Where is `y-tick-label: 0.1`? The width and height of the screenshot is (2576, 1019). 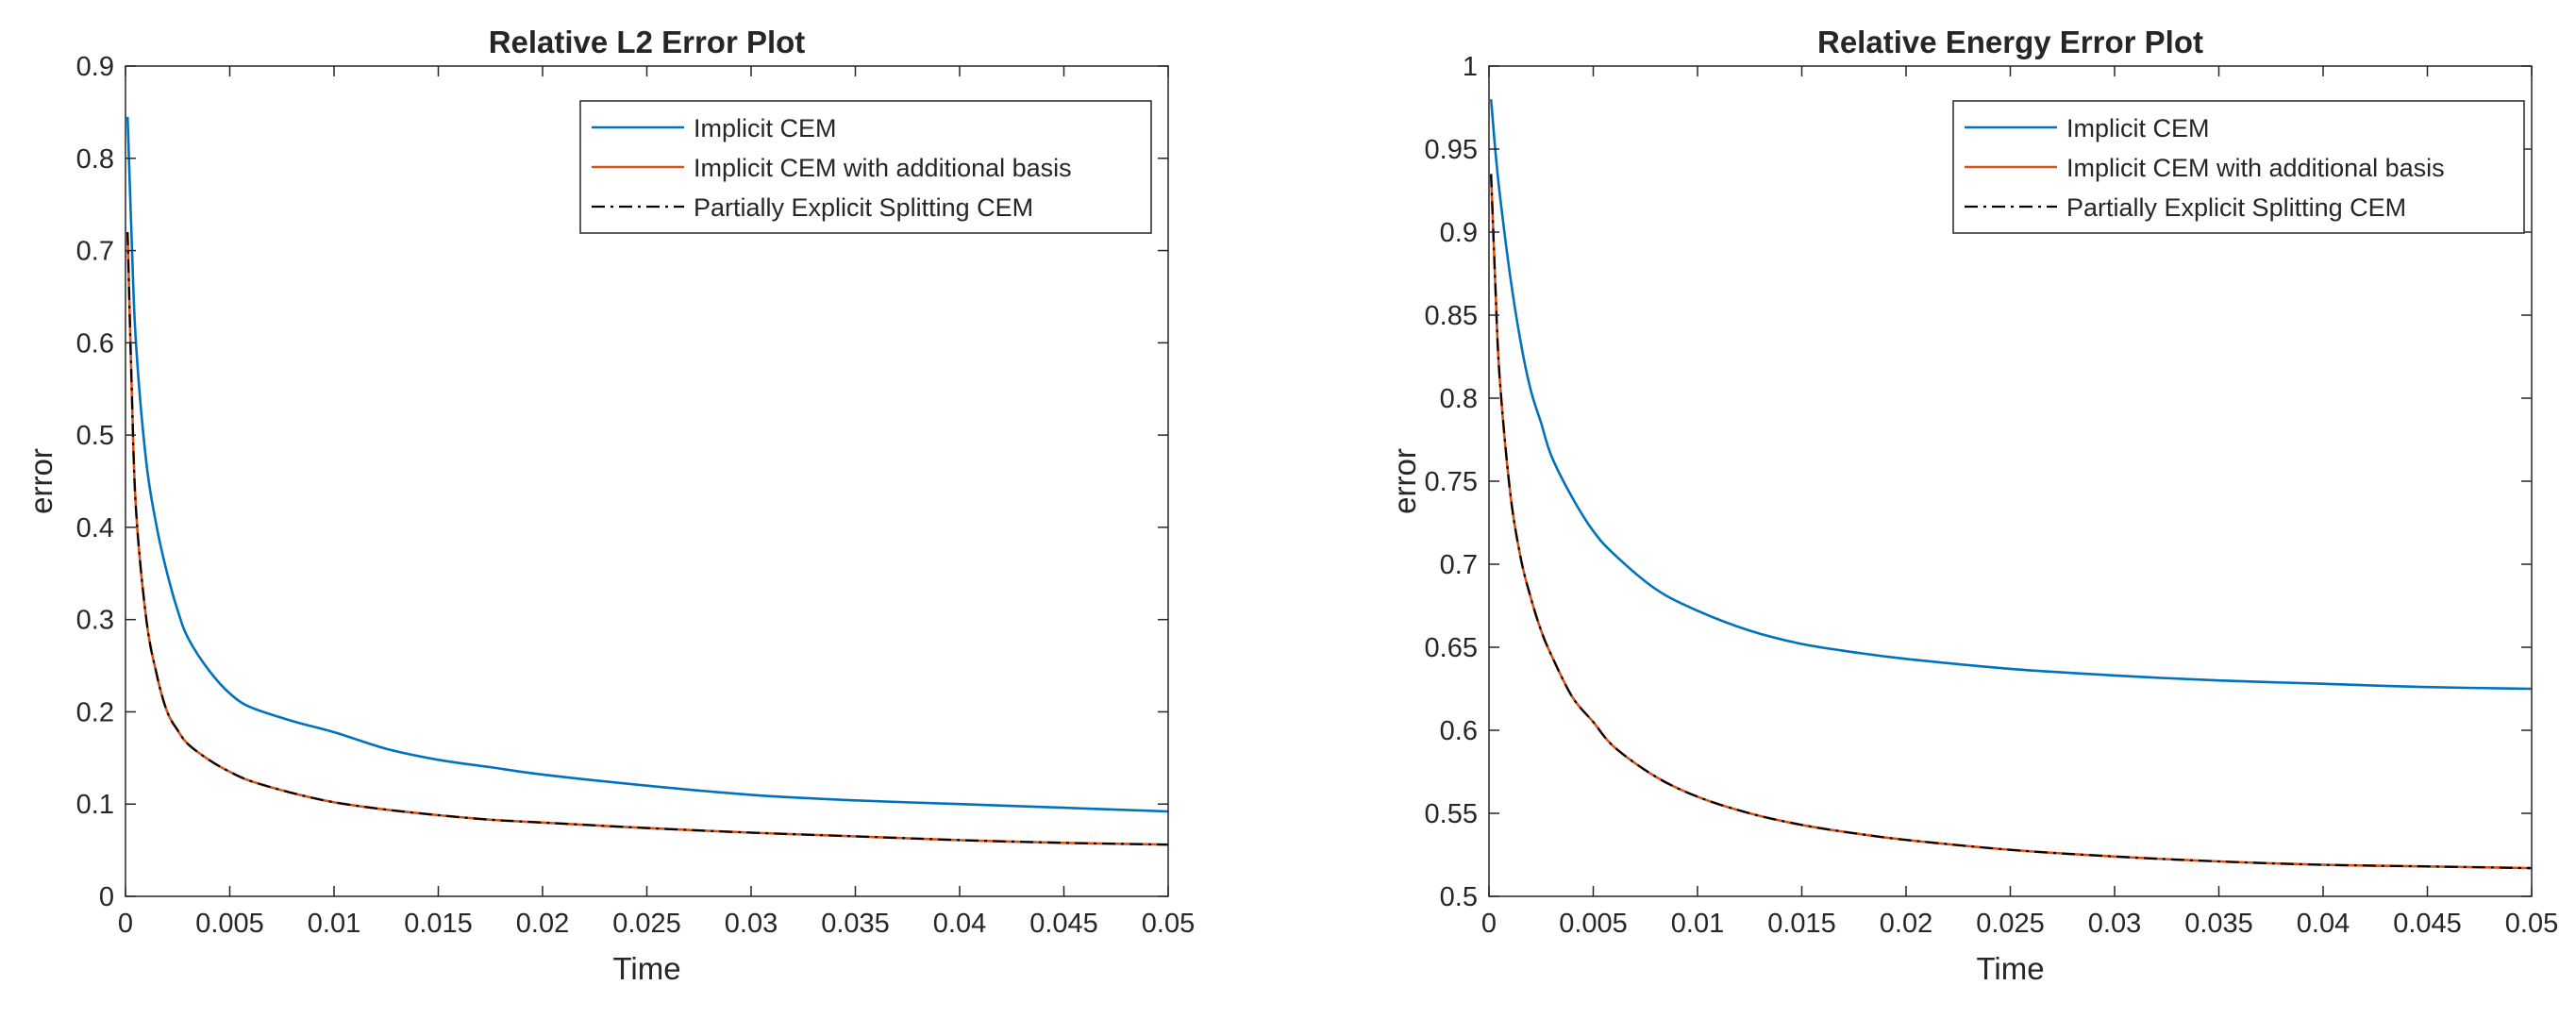
y-tick-label: 0.1 is located at coordinates (95, 805).